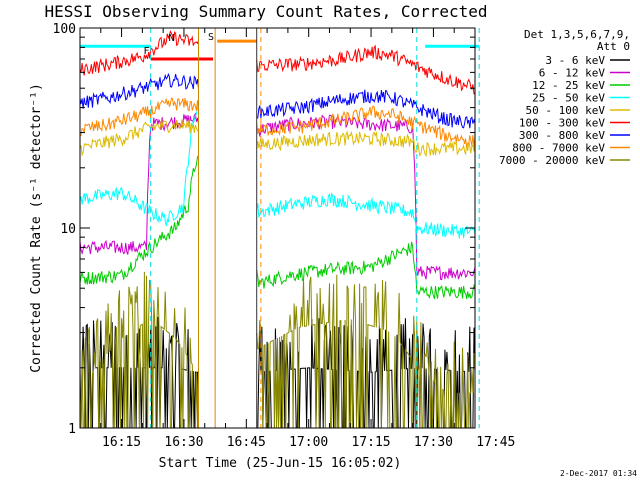  I want to click on legend-header: Att 0, so click(613, 46).